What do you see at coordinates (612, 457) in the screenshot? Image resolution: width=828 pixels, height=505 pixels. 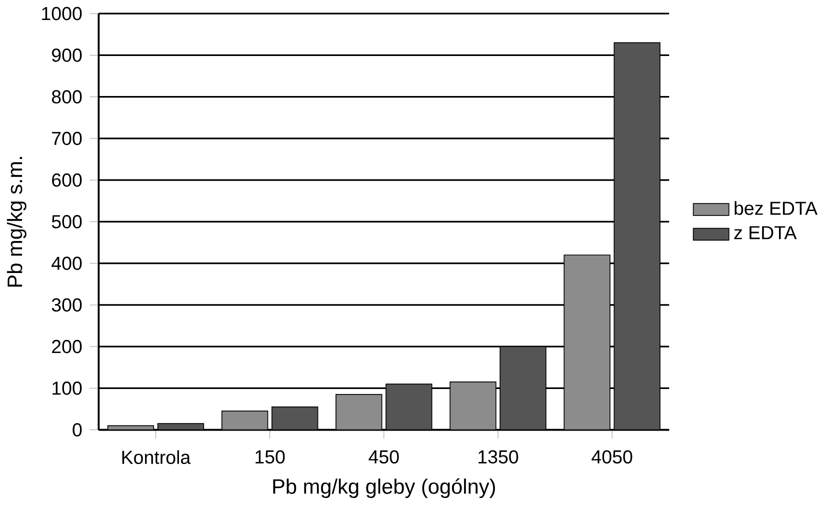 I see `x-tick-label: 4050` at bounding box center [612, 457].